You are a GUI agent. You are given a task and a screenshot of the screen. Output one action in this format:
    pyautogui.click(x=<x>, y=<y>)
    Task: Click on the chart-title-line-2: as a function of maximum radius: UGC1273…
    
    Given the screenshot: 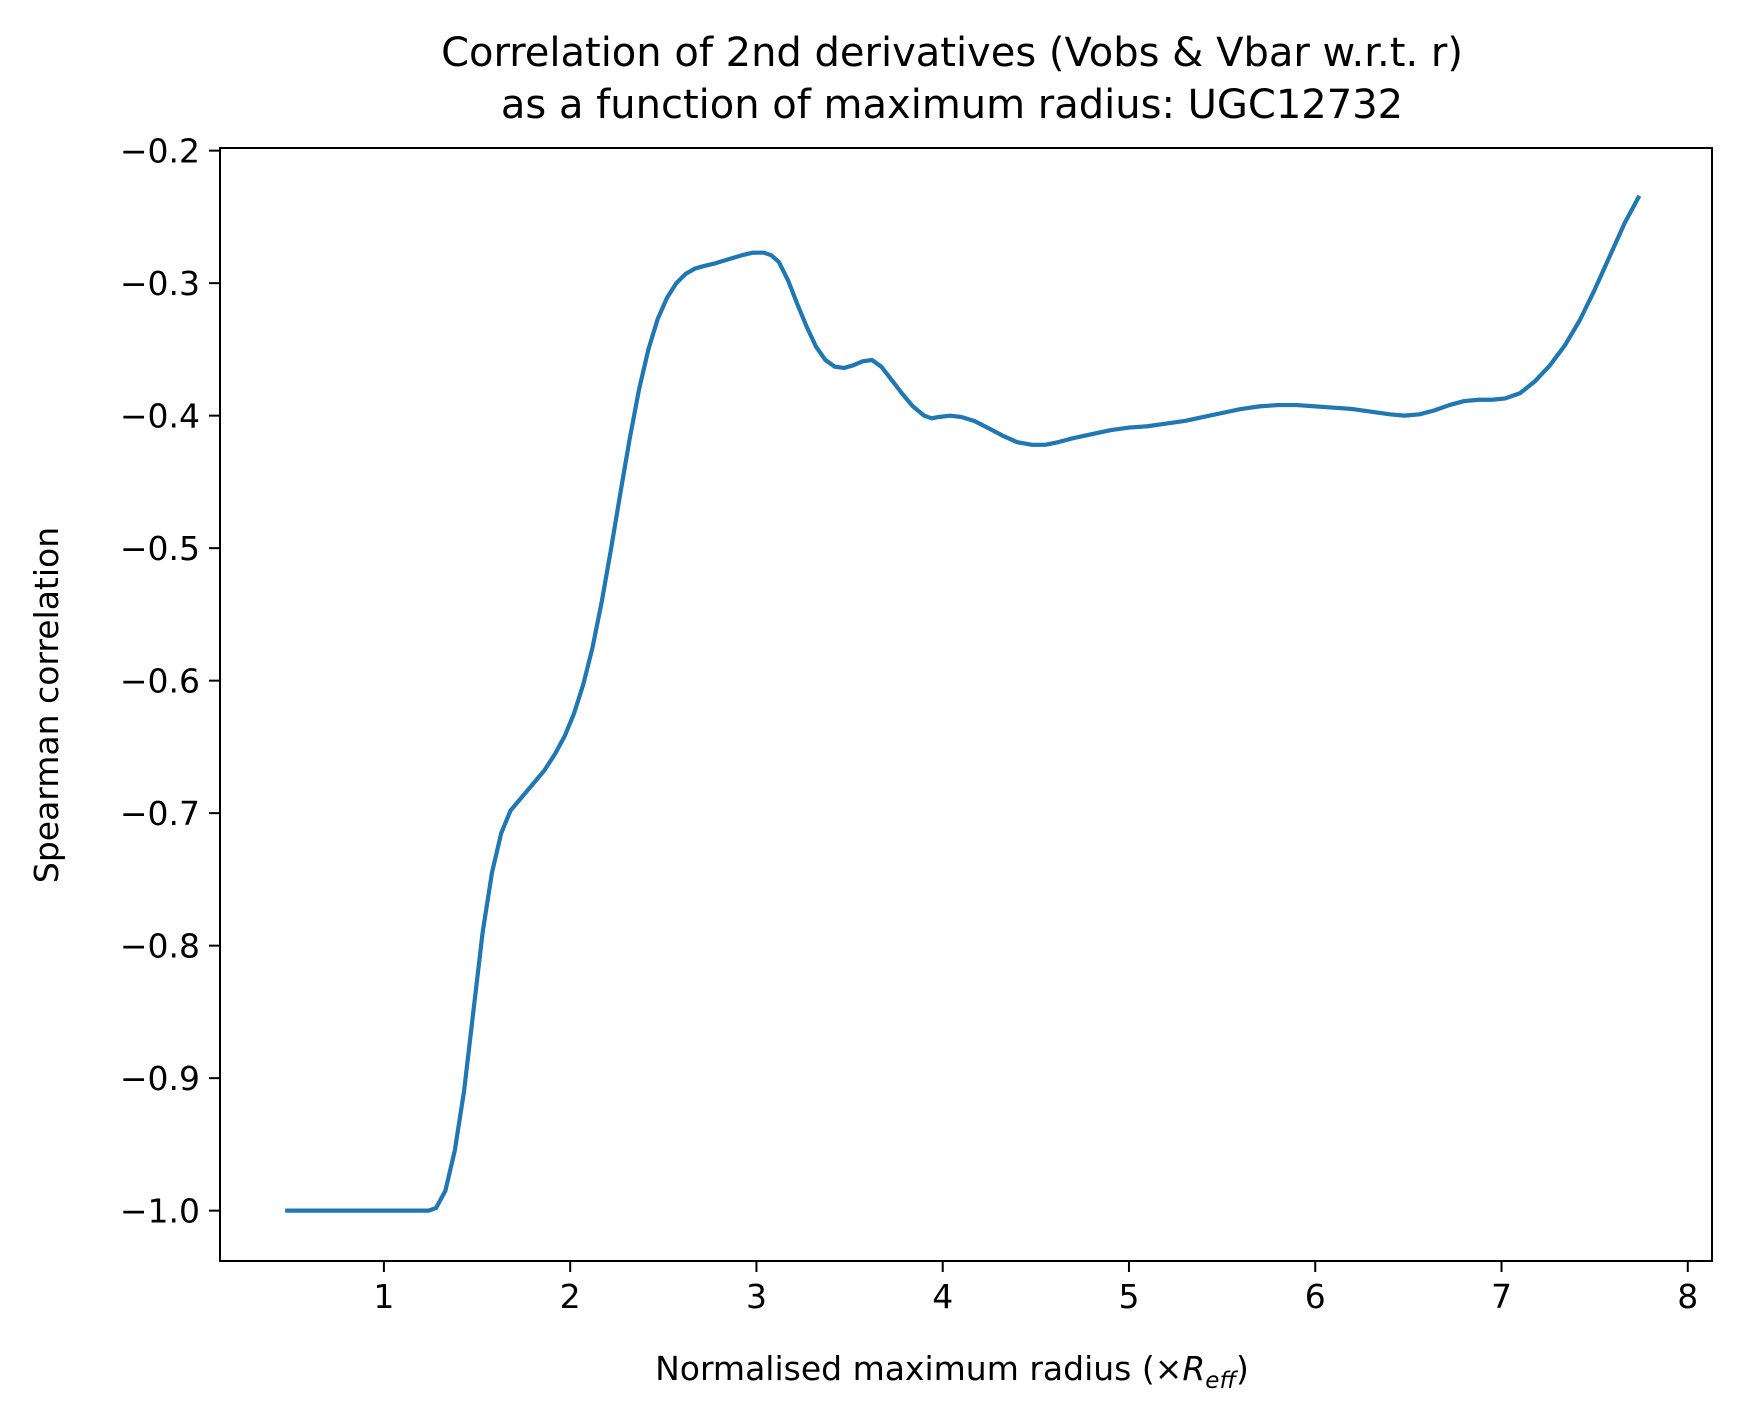 What is the action you would take?
    pyautogui.click(x=952, y=105)
    